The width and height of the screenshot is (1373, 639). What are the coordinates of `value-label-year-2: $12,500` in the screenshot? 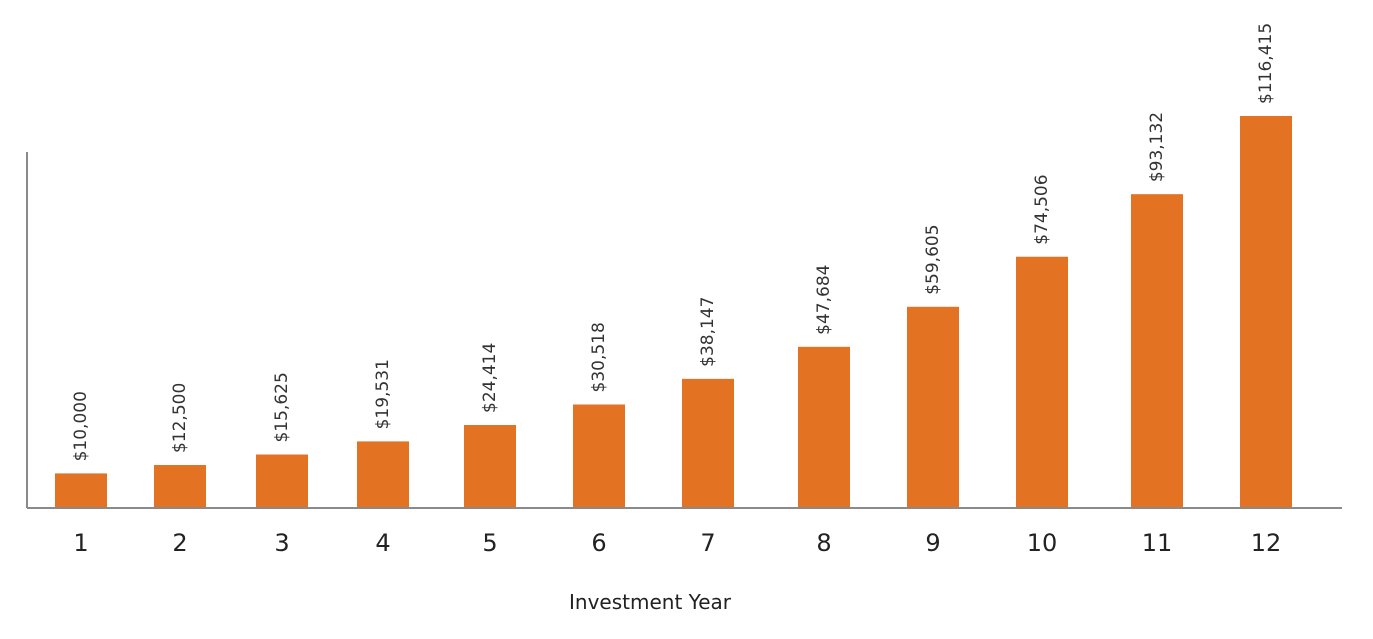 It's located at (180, 418).